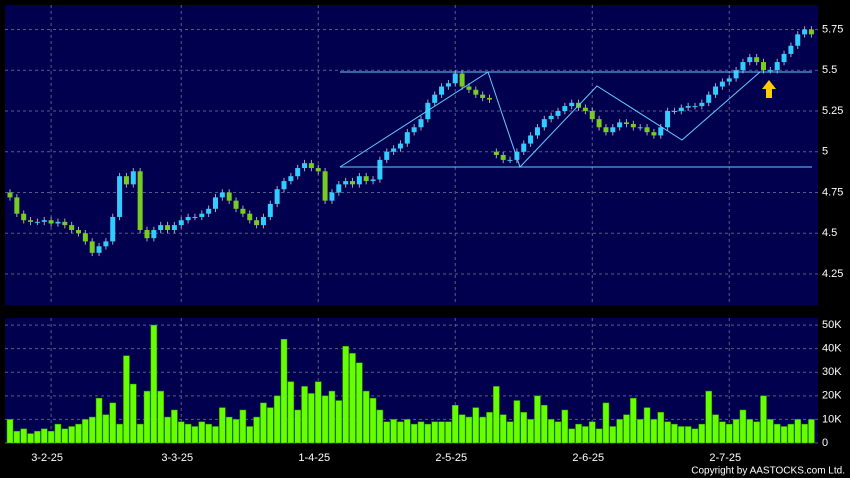 Image resolution: width=850 pixels, height=478 pixels. What do you see at coordinates (451, 458) in the screenshot?
I see `x-tick-label: 2-5-25` at bounding box center [451, 458].